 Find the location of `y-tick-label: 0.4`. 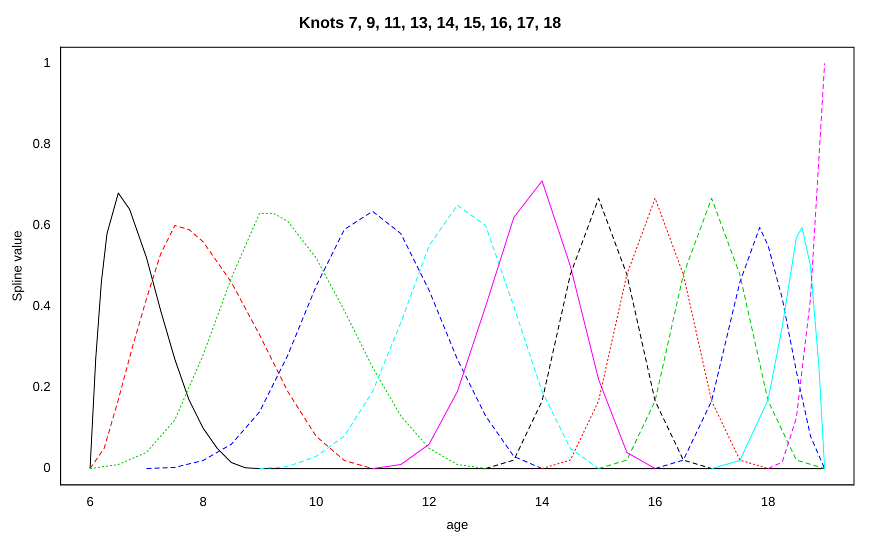

y-tick-label: 0.4 is located at coordinates (41, 306).